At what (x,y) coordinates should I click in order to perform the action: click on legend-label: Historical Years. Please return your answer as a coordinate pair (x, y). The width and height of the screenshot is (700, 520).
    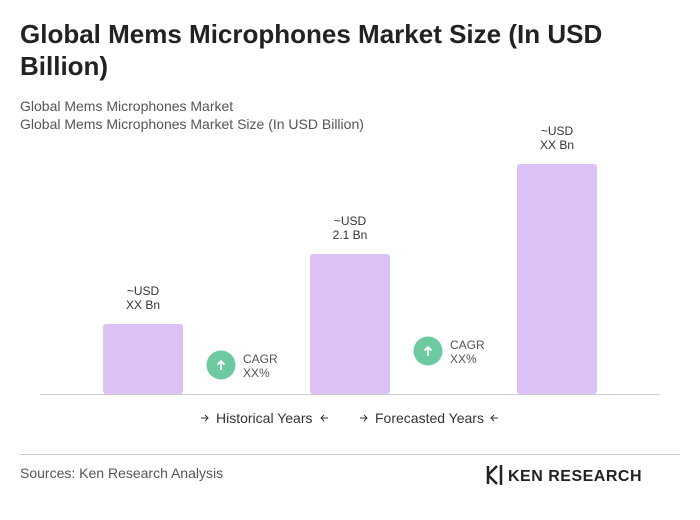
    Looking at the image, I should click on (264, 418).